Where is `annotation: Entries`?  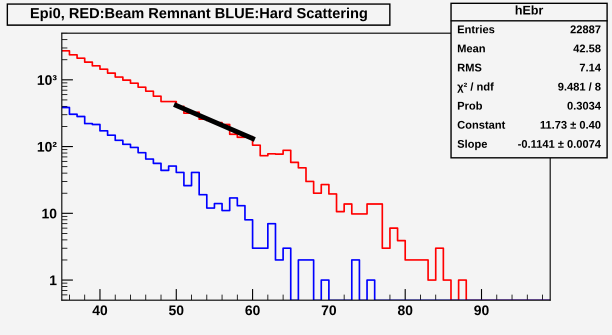 annotation: Entries is located at coordinates (476, 29).